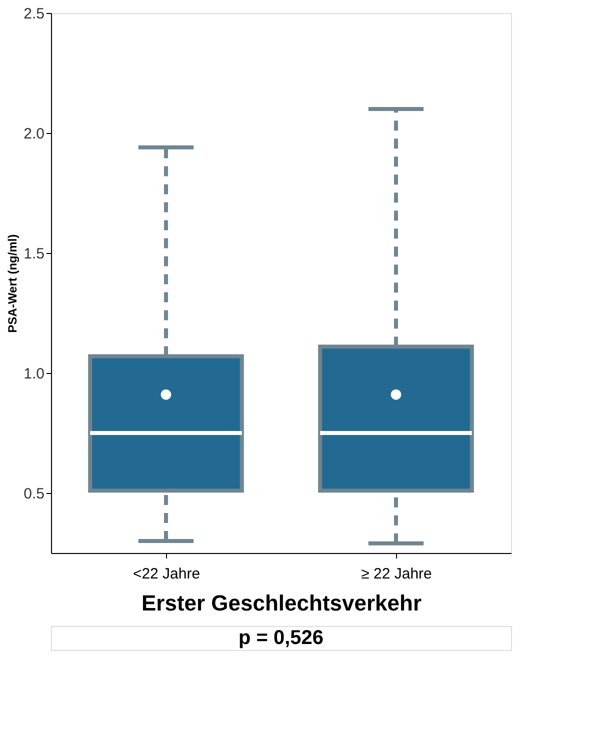 This screenshot has height=734, width=590. I want to click on x-axis-title: Erster Geschlechtsverkehr, so click(281, 603).